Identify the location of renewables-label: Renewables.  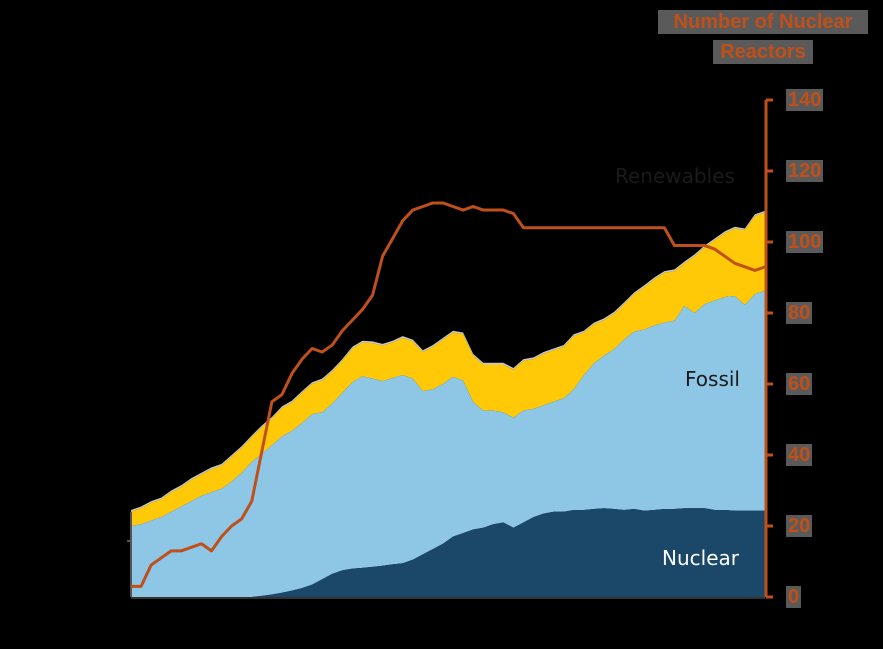
(675, 176).